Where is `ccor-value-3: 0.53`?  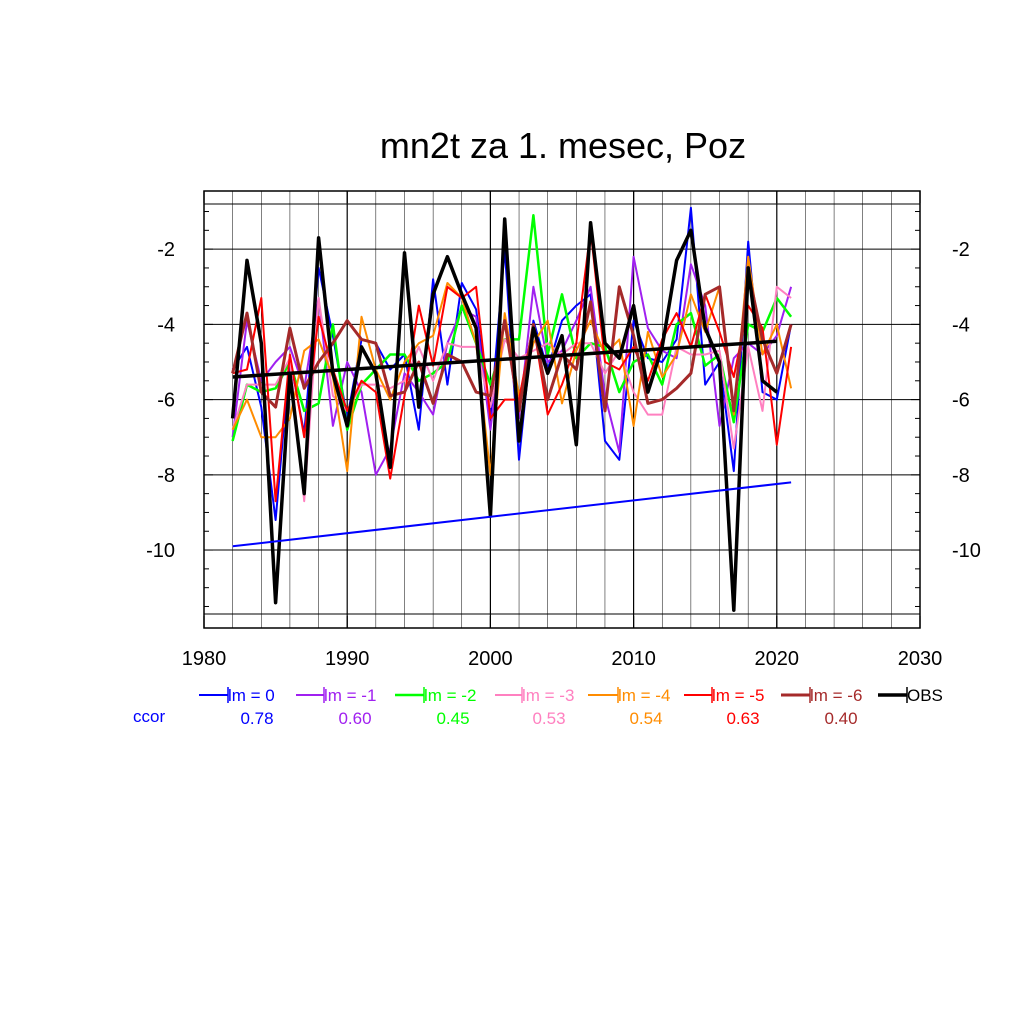
ccor-value-3: 0.53 is located at coordinates (548, 718).